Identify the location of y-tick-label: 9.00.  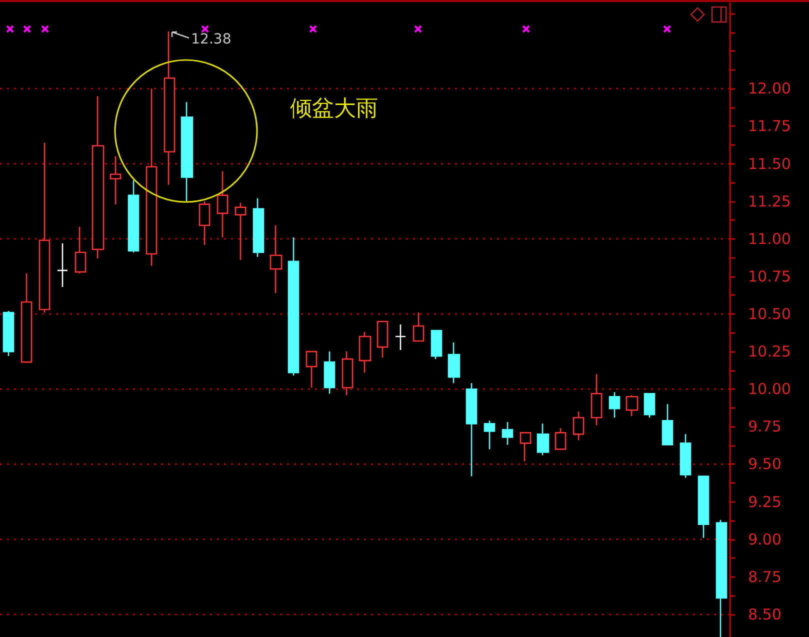
(765, 539).